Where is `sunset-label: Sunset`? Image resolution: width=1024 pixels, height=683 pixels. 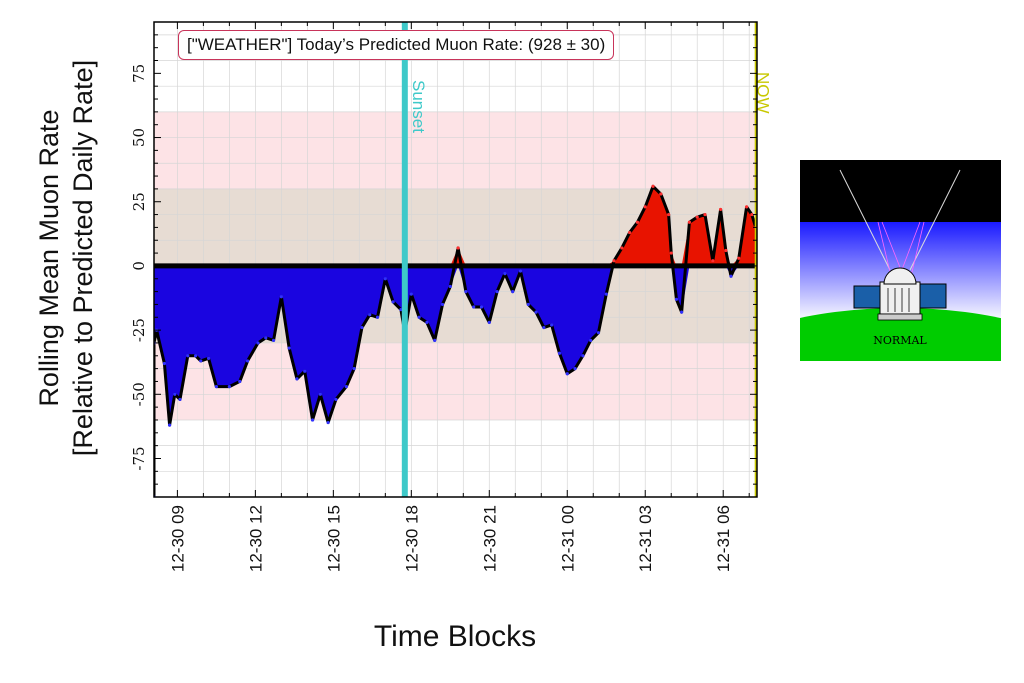
sunset-label: Sunset is located at coordinates (418, 106).